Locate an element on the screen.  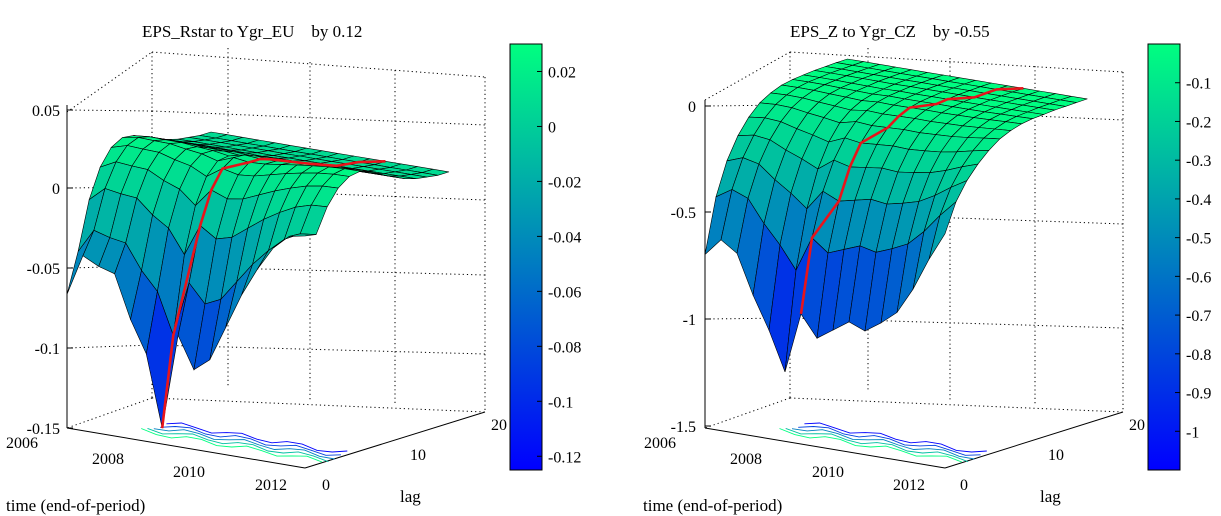
z-tick-labels: 0.05 0 -0.05 -0.1 -0.15 is located at coordinates (43, 270).